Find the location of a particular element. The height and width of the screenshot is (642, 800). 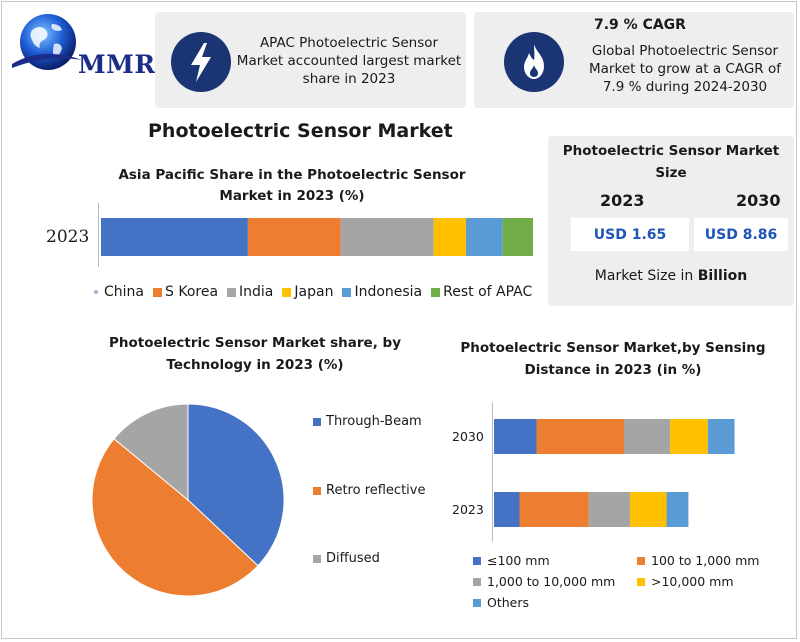

sensing-bar-segment-2030-100-mm is located at coordinates (515, 436).